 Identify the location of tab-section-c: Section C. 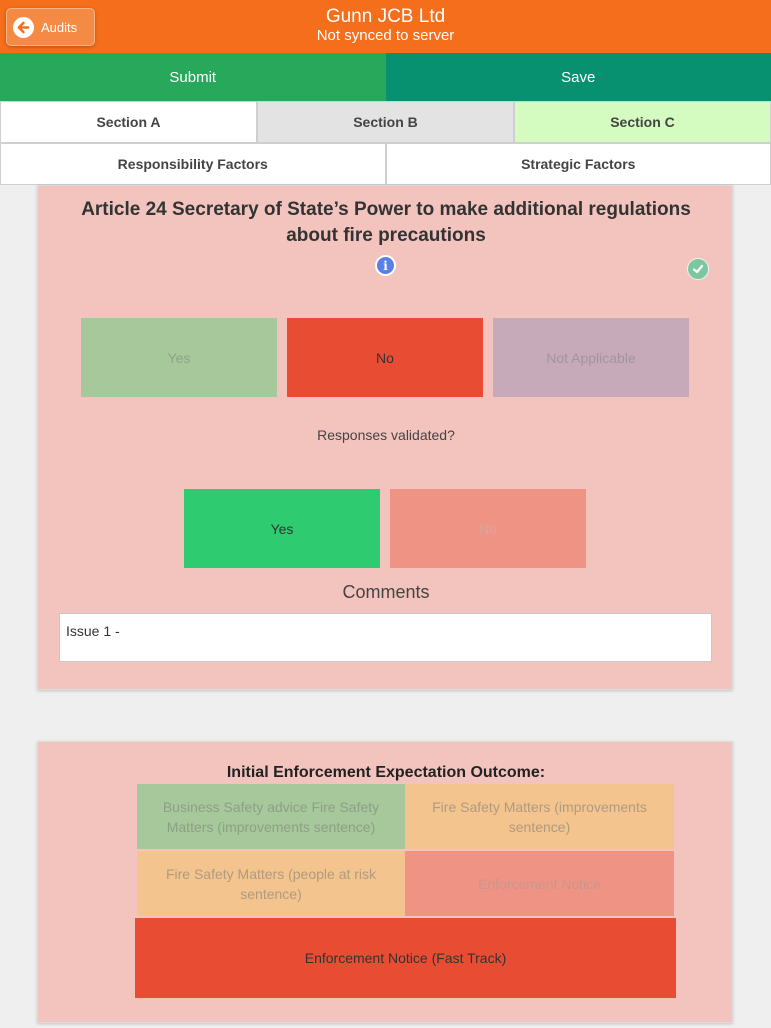
(642, 122).